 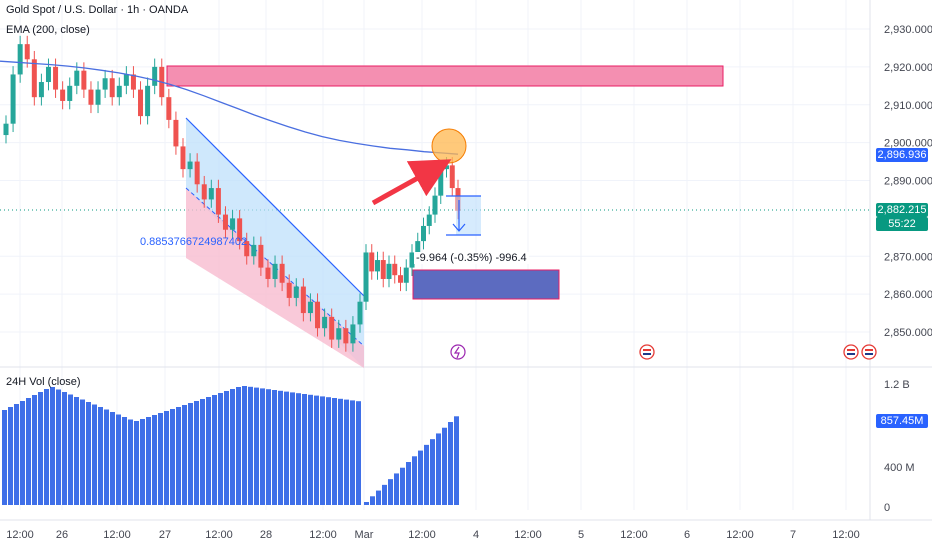 What do you see at coordinates (471, 258) in the screenshot?
I see `measure-label: -9.964 (-0.35%) -996.4` at bounding box center [471, 258].